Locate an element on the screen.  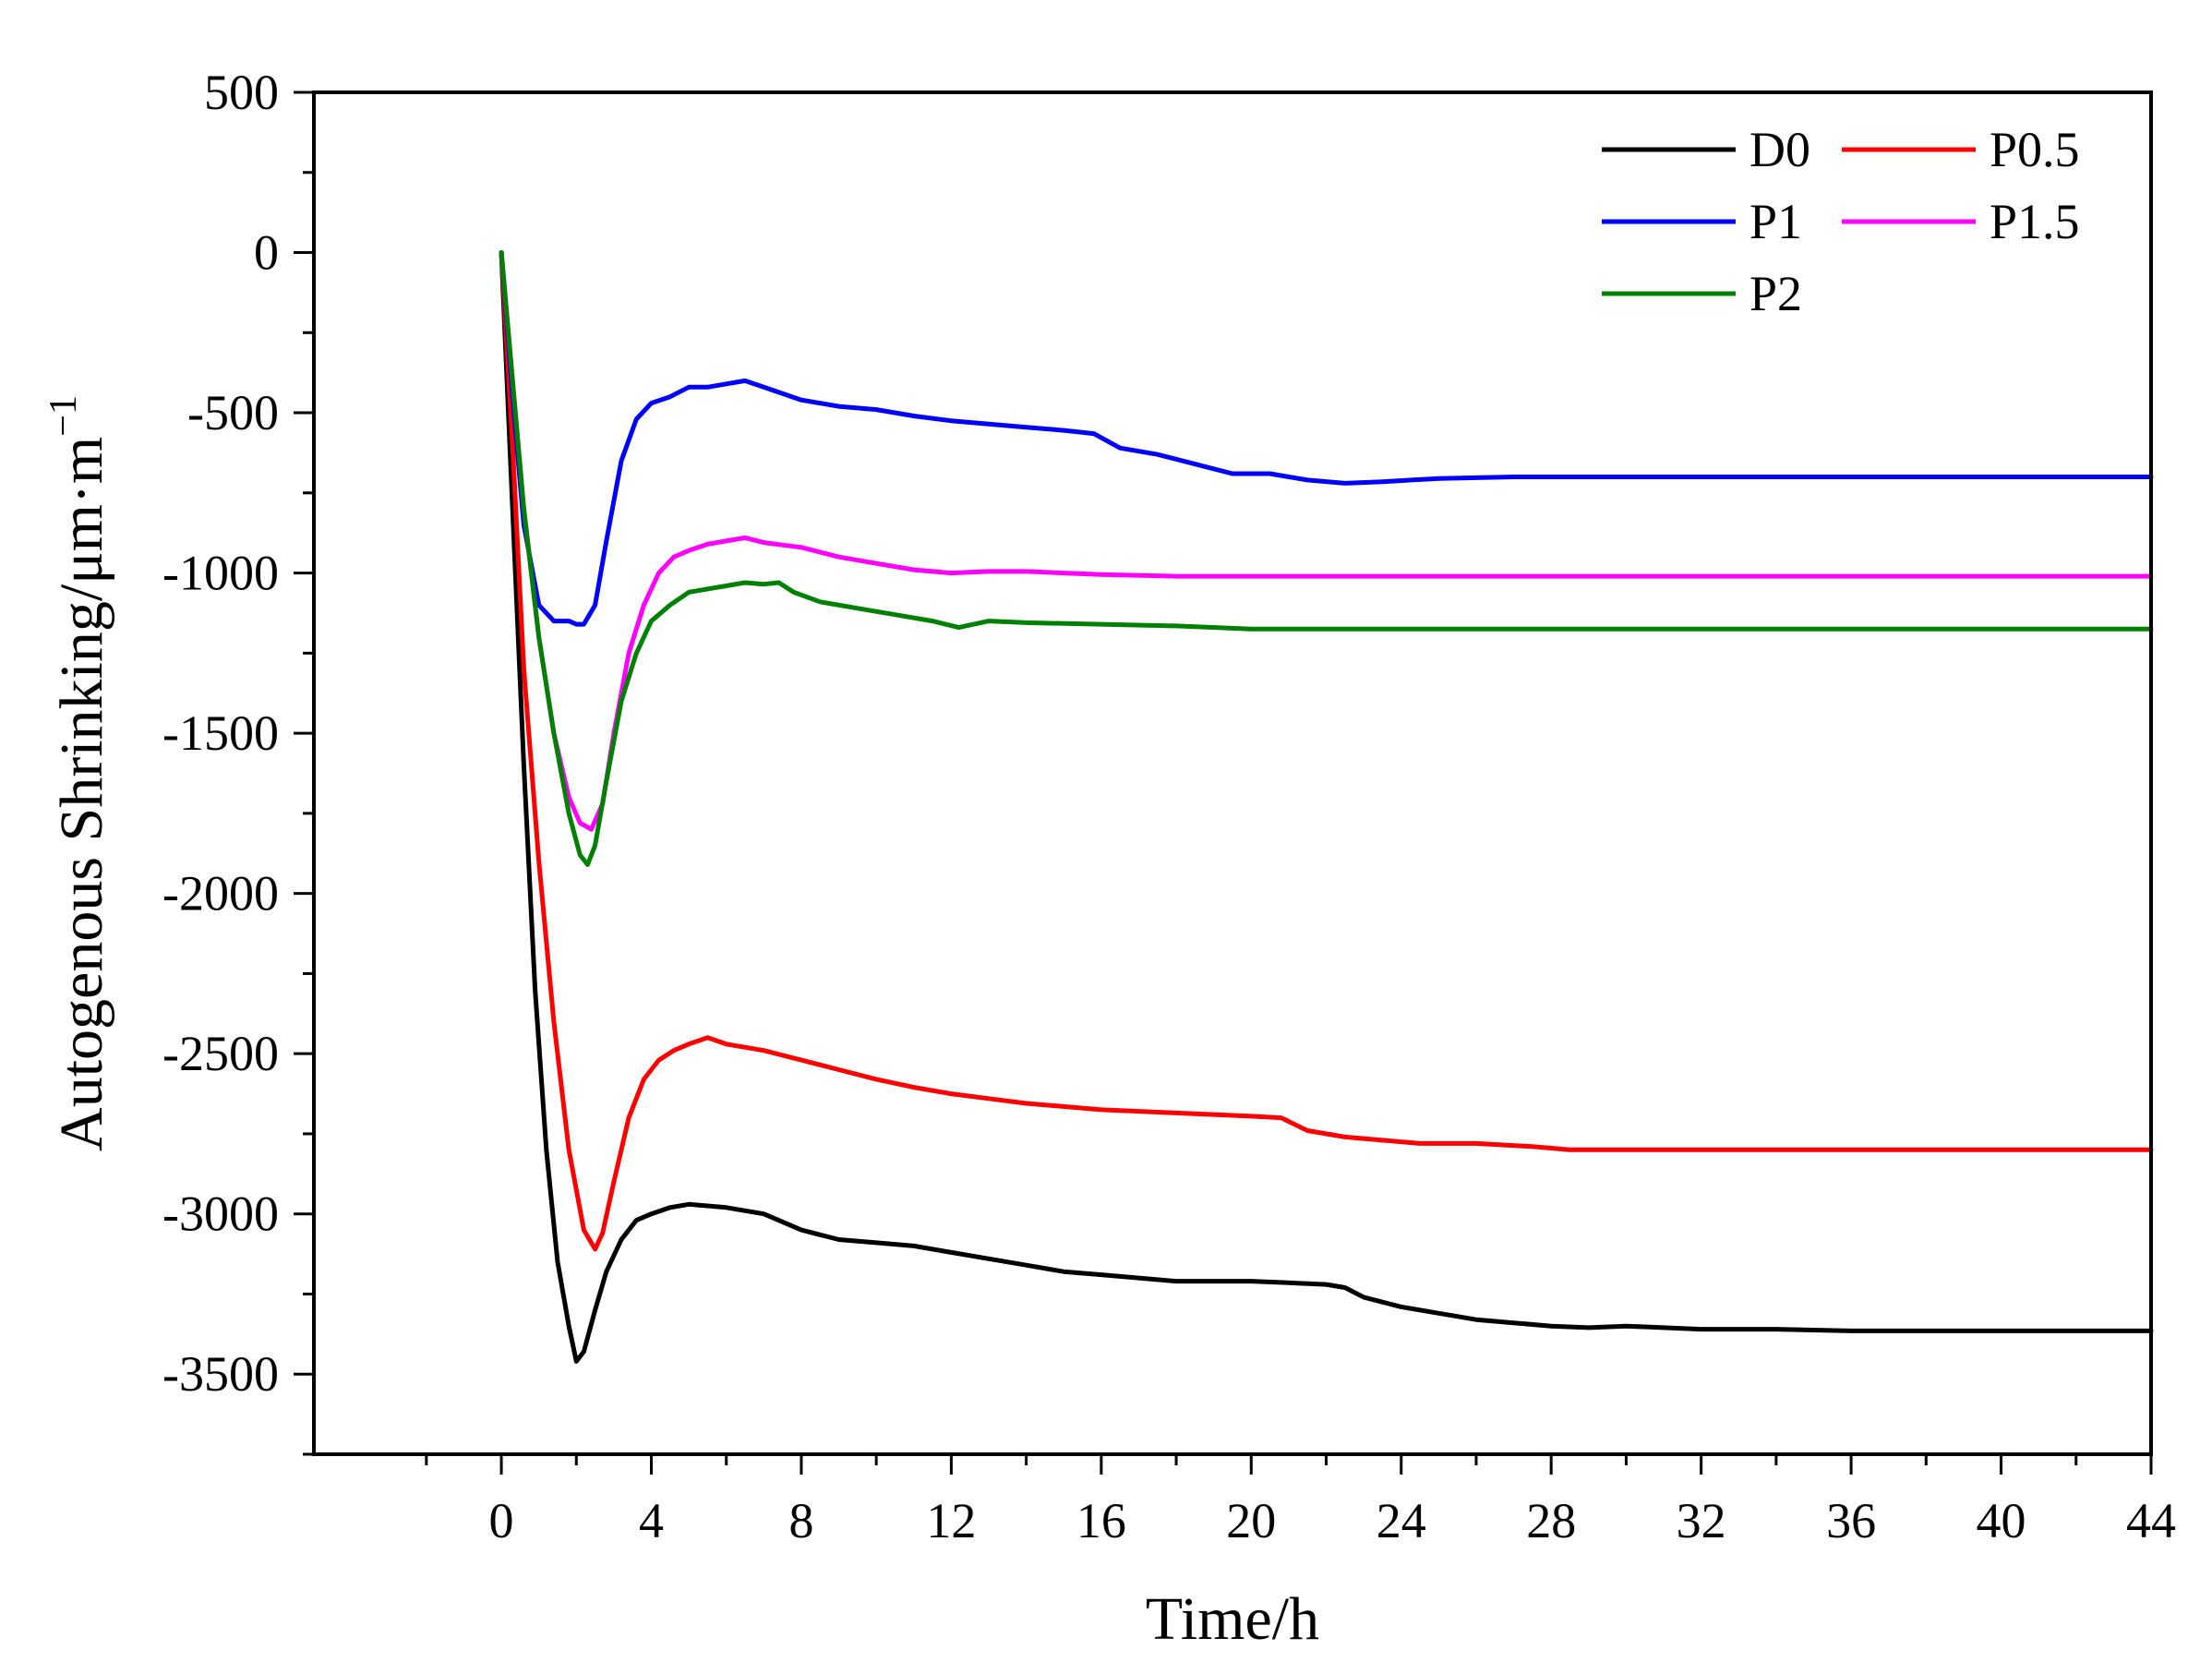
y-axis-title-main: Autogenous Shrinking/μm·m is located at coordinates (81, 794).